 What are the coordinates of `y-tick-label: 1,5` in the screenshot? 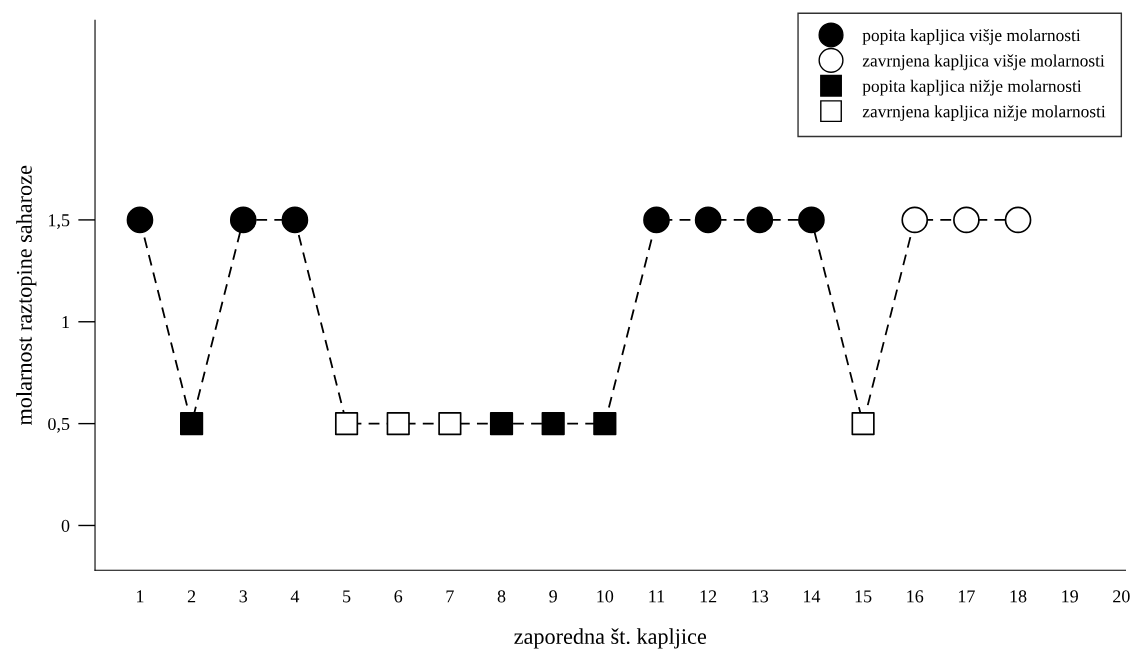 It's located at (59, 221).